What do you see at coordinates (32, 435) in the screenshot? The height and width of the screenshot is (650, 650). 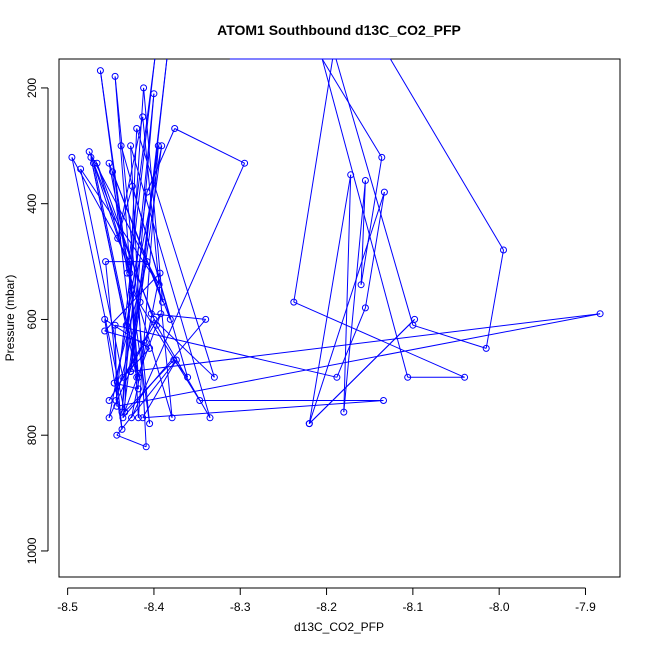 I see `y-tick-label: 800` at bounding box center [32, 435].